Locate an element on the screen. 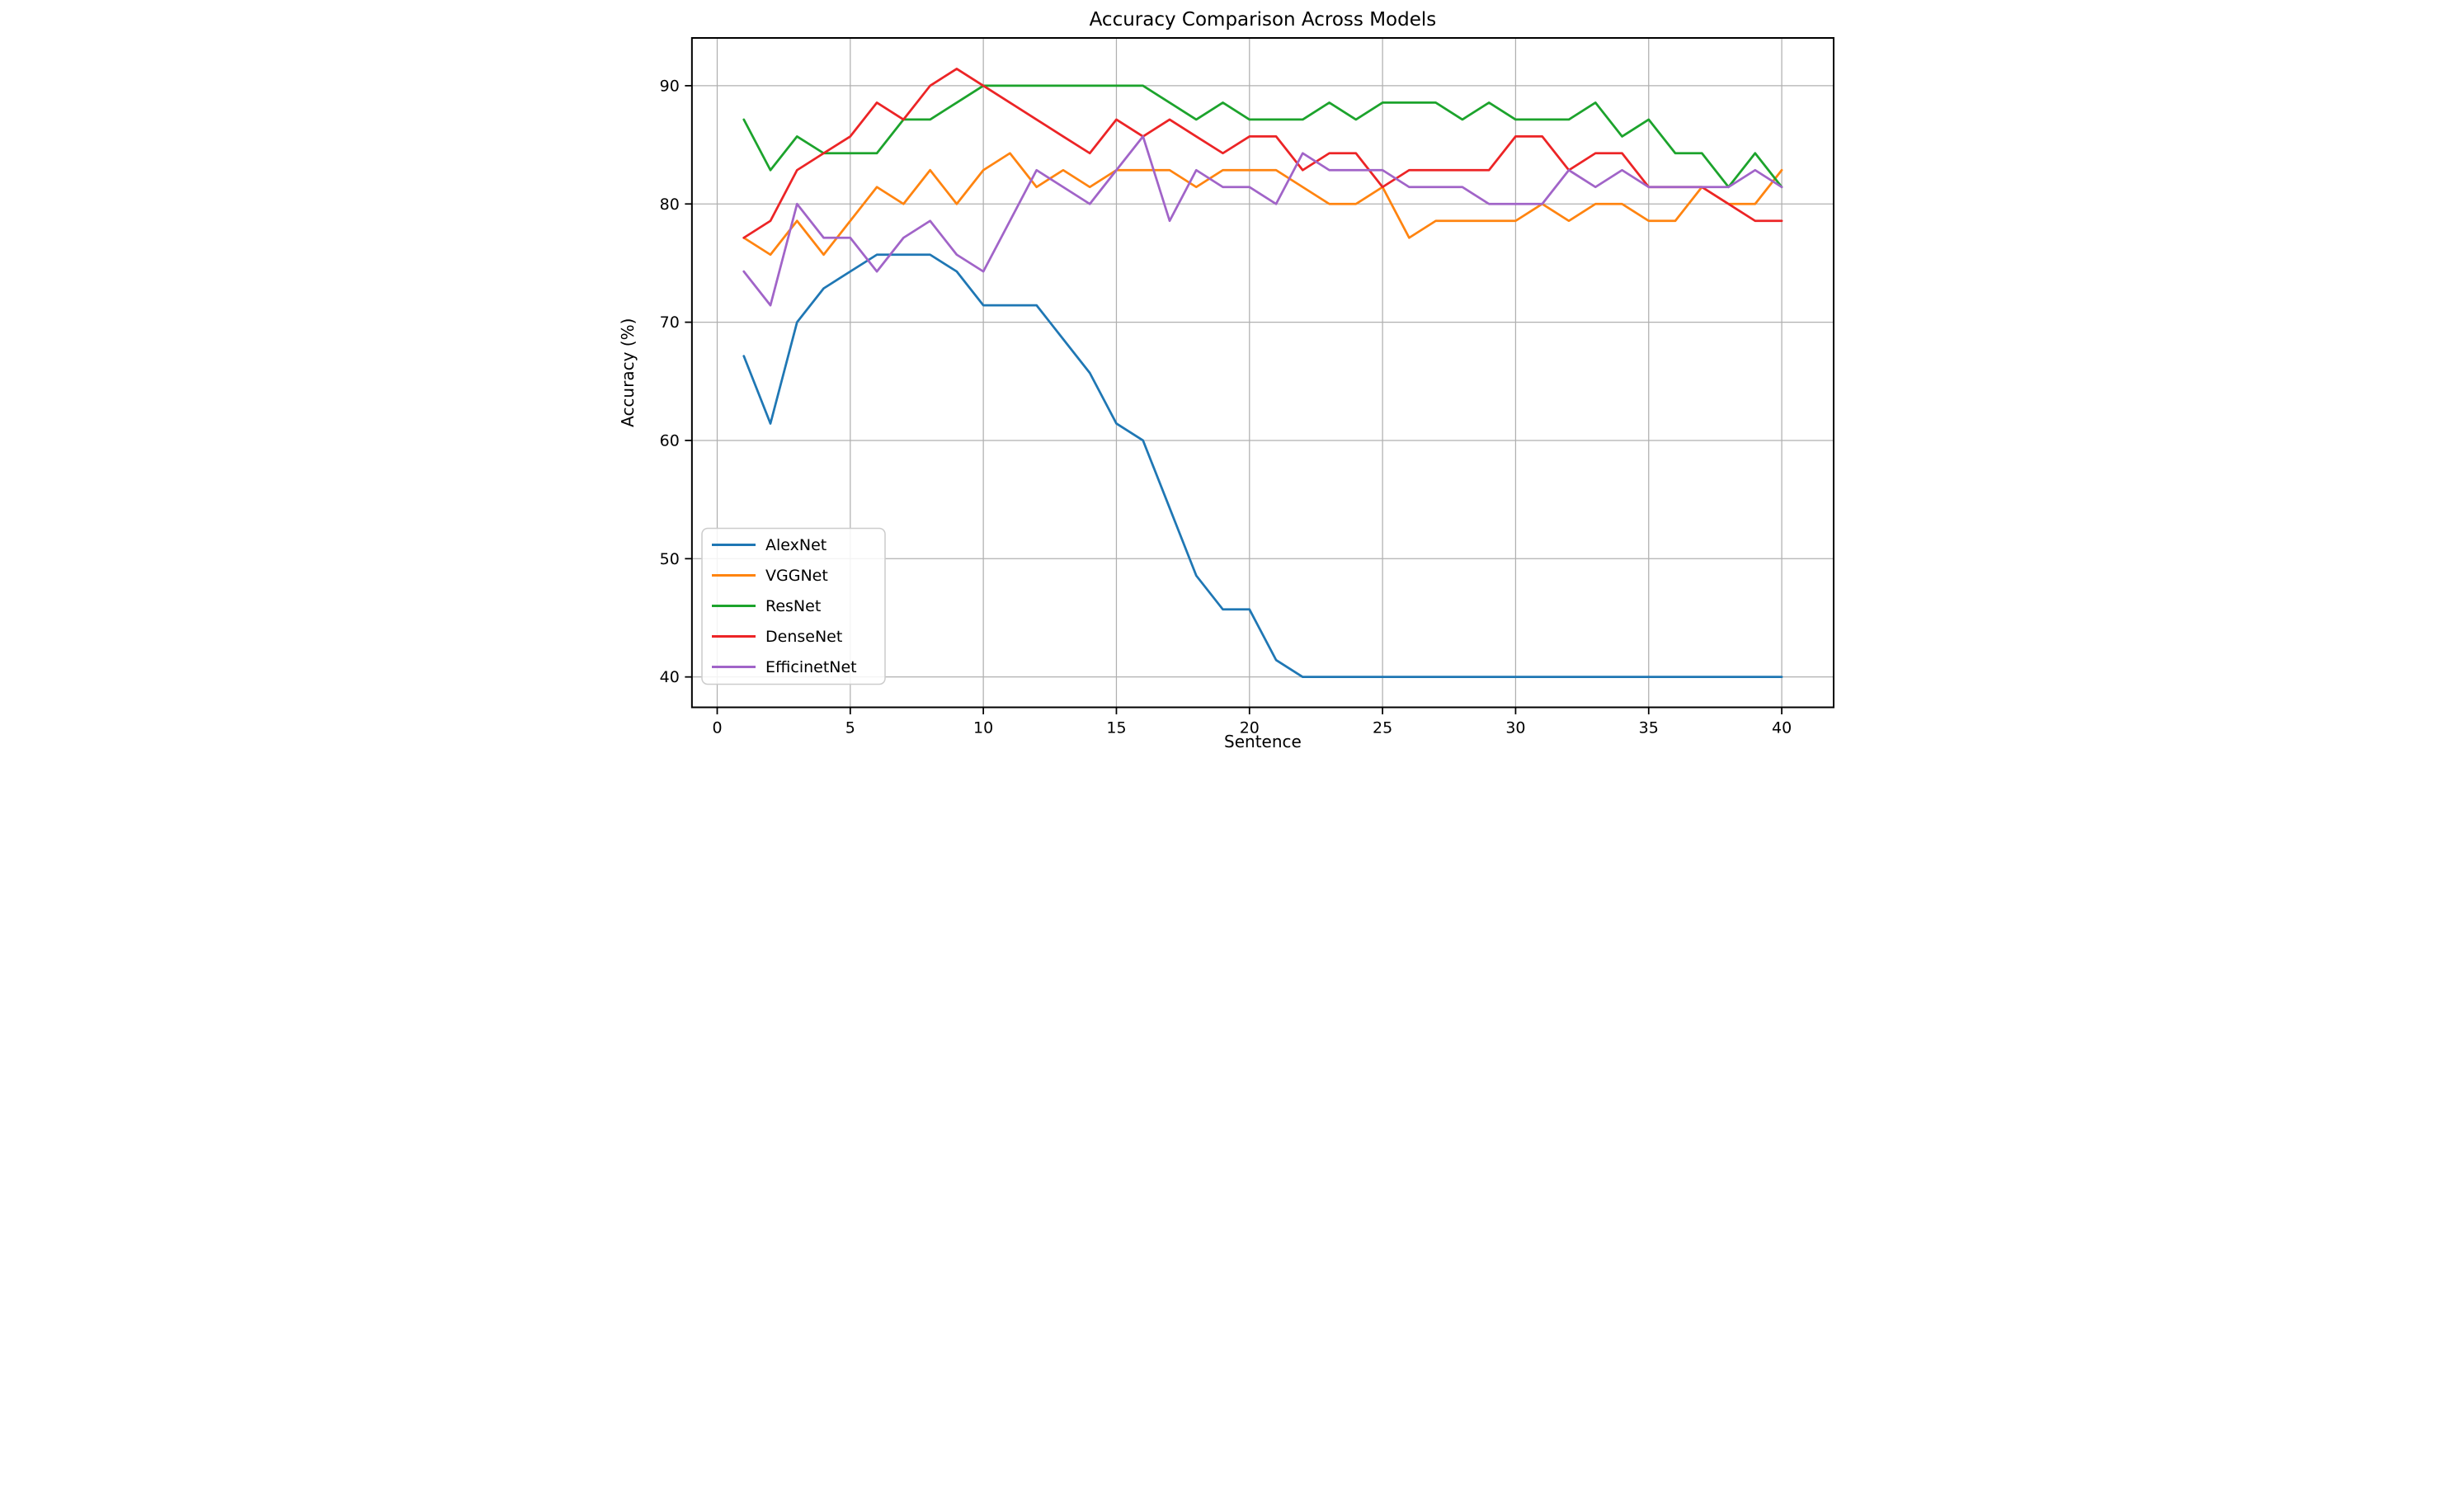  legend-item-alexnet: AlexNet is located at coordinates (769, 545).